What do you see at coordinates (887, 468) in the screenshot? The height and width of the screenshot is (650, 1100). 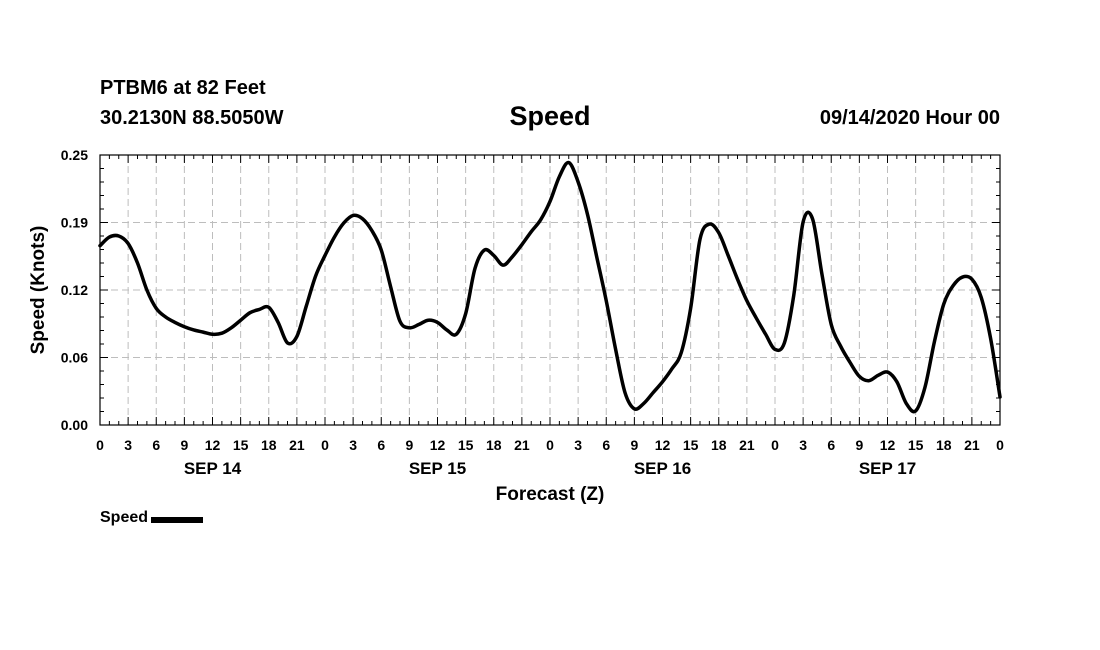 I see `day-label: SEP 17` at bounding box center [887, 468].